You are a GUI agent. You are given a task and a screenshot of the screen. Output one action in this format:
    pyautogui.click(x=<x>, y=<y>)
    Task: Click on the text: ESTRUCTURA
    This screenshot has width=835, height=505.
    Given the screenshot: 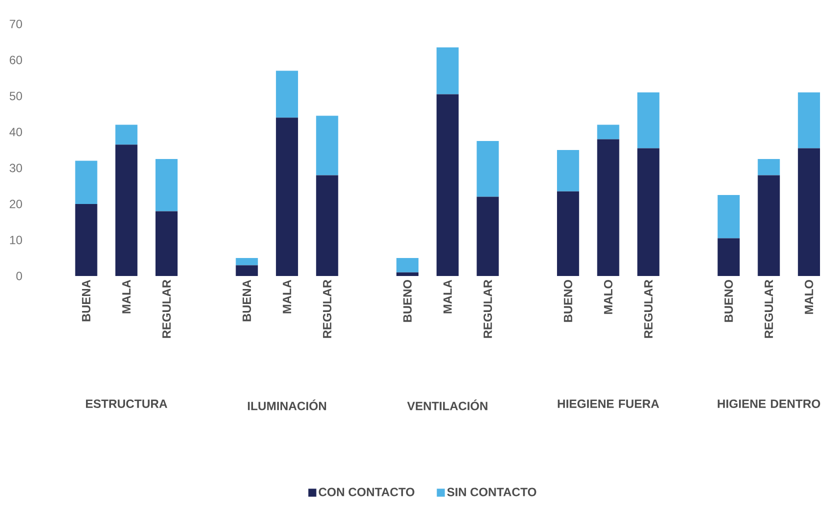 What is the action you would take?
    pyautogui.click(x=127, y=404)
    